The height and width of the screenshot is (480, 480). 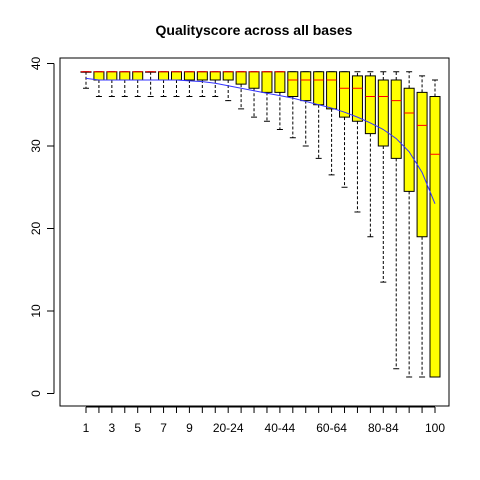 I want to click on y-axis: 0 10 20 30 40, so click(x=42, y=227).